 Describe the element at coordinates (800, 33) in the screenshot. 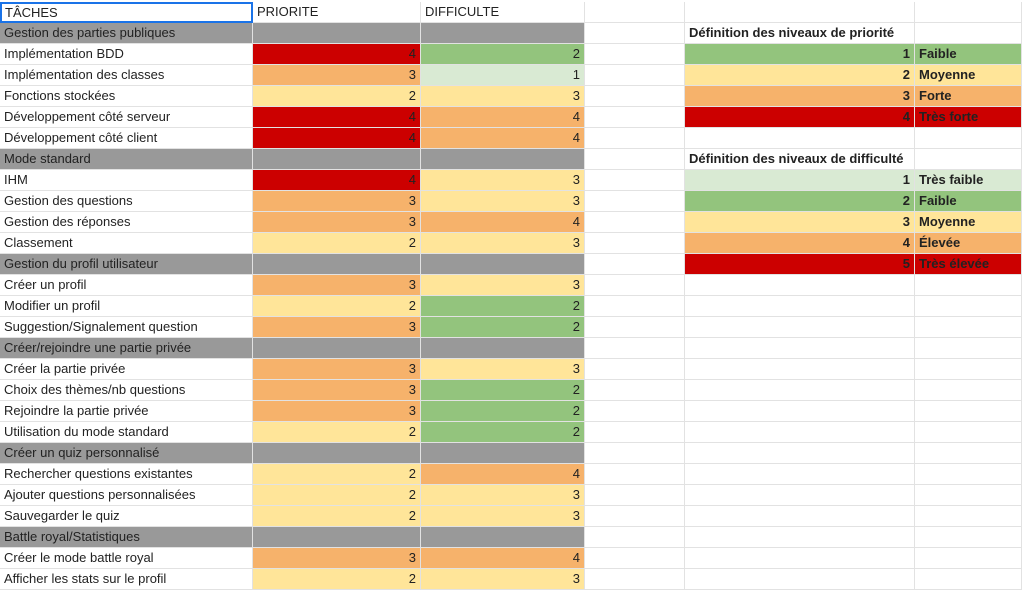

I see `priority-legend-title: Définition des niveaux de priorité` at that location.